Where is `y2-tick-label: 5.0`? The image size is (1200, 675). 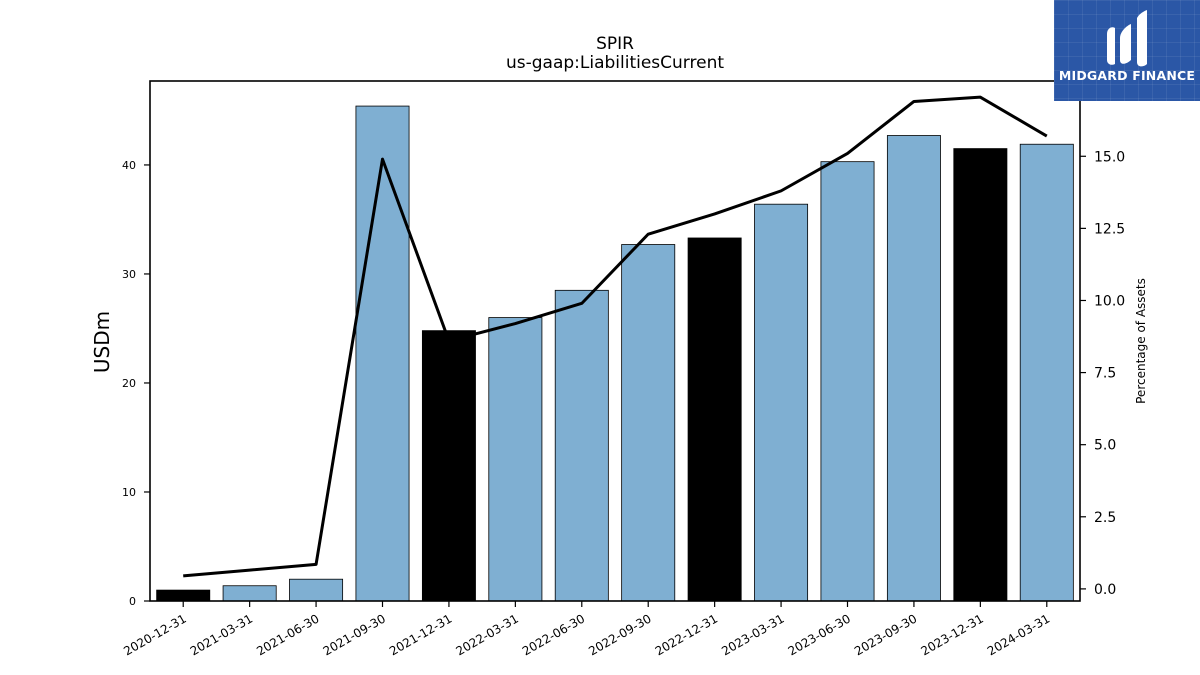
y2-tick-label: 5.0 is located at coordinates (1105, 446).